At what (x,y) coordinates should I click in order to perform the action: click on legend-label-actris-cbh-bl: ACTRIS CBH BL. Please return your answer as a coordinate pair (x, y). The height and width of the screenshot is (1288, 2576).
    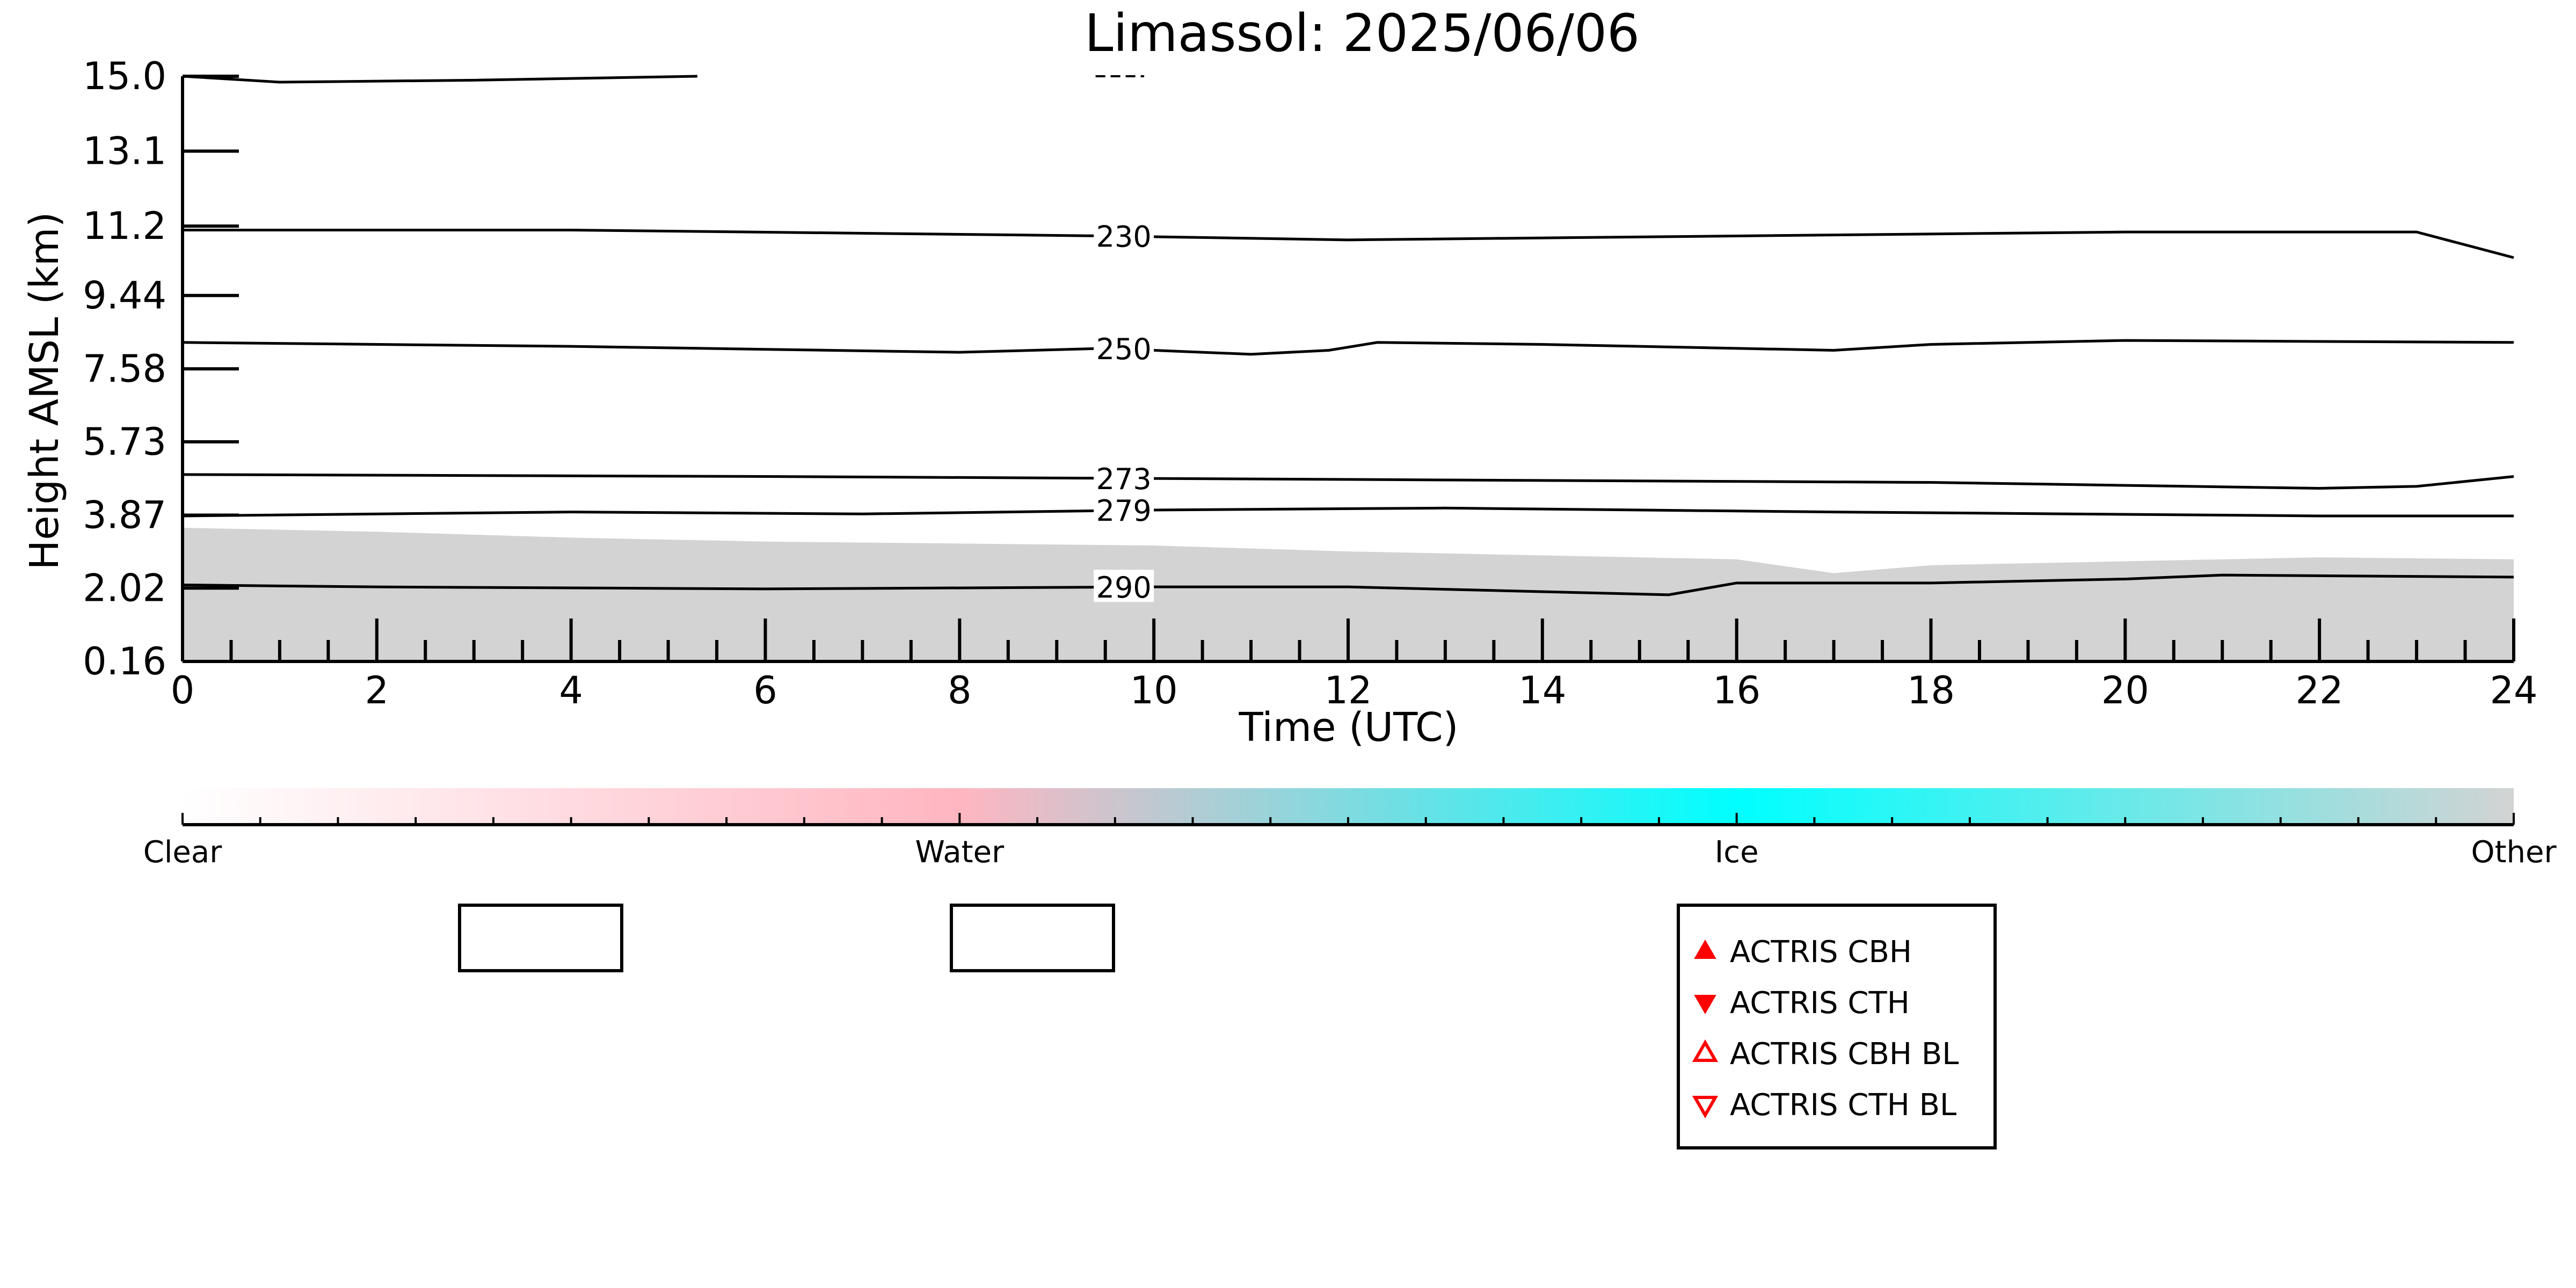
    Looking at the image, I should click on (1844, 1054).